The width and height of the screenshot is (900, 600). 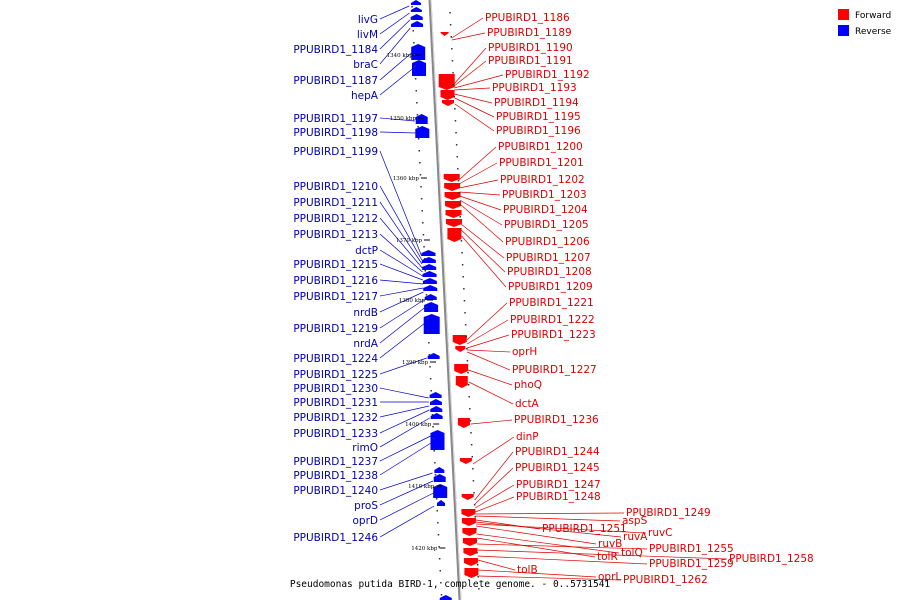 What do you see at coordinates (400, 56) in the screenshot?
I see `scale-tick-label: 1340 kbp` at bounding box center [400, 56].